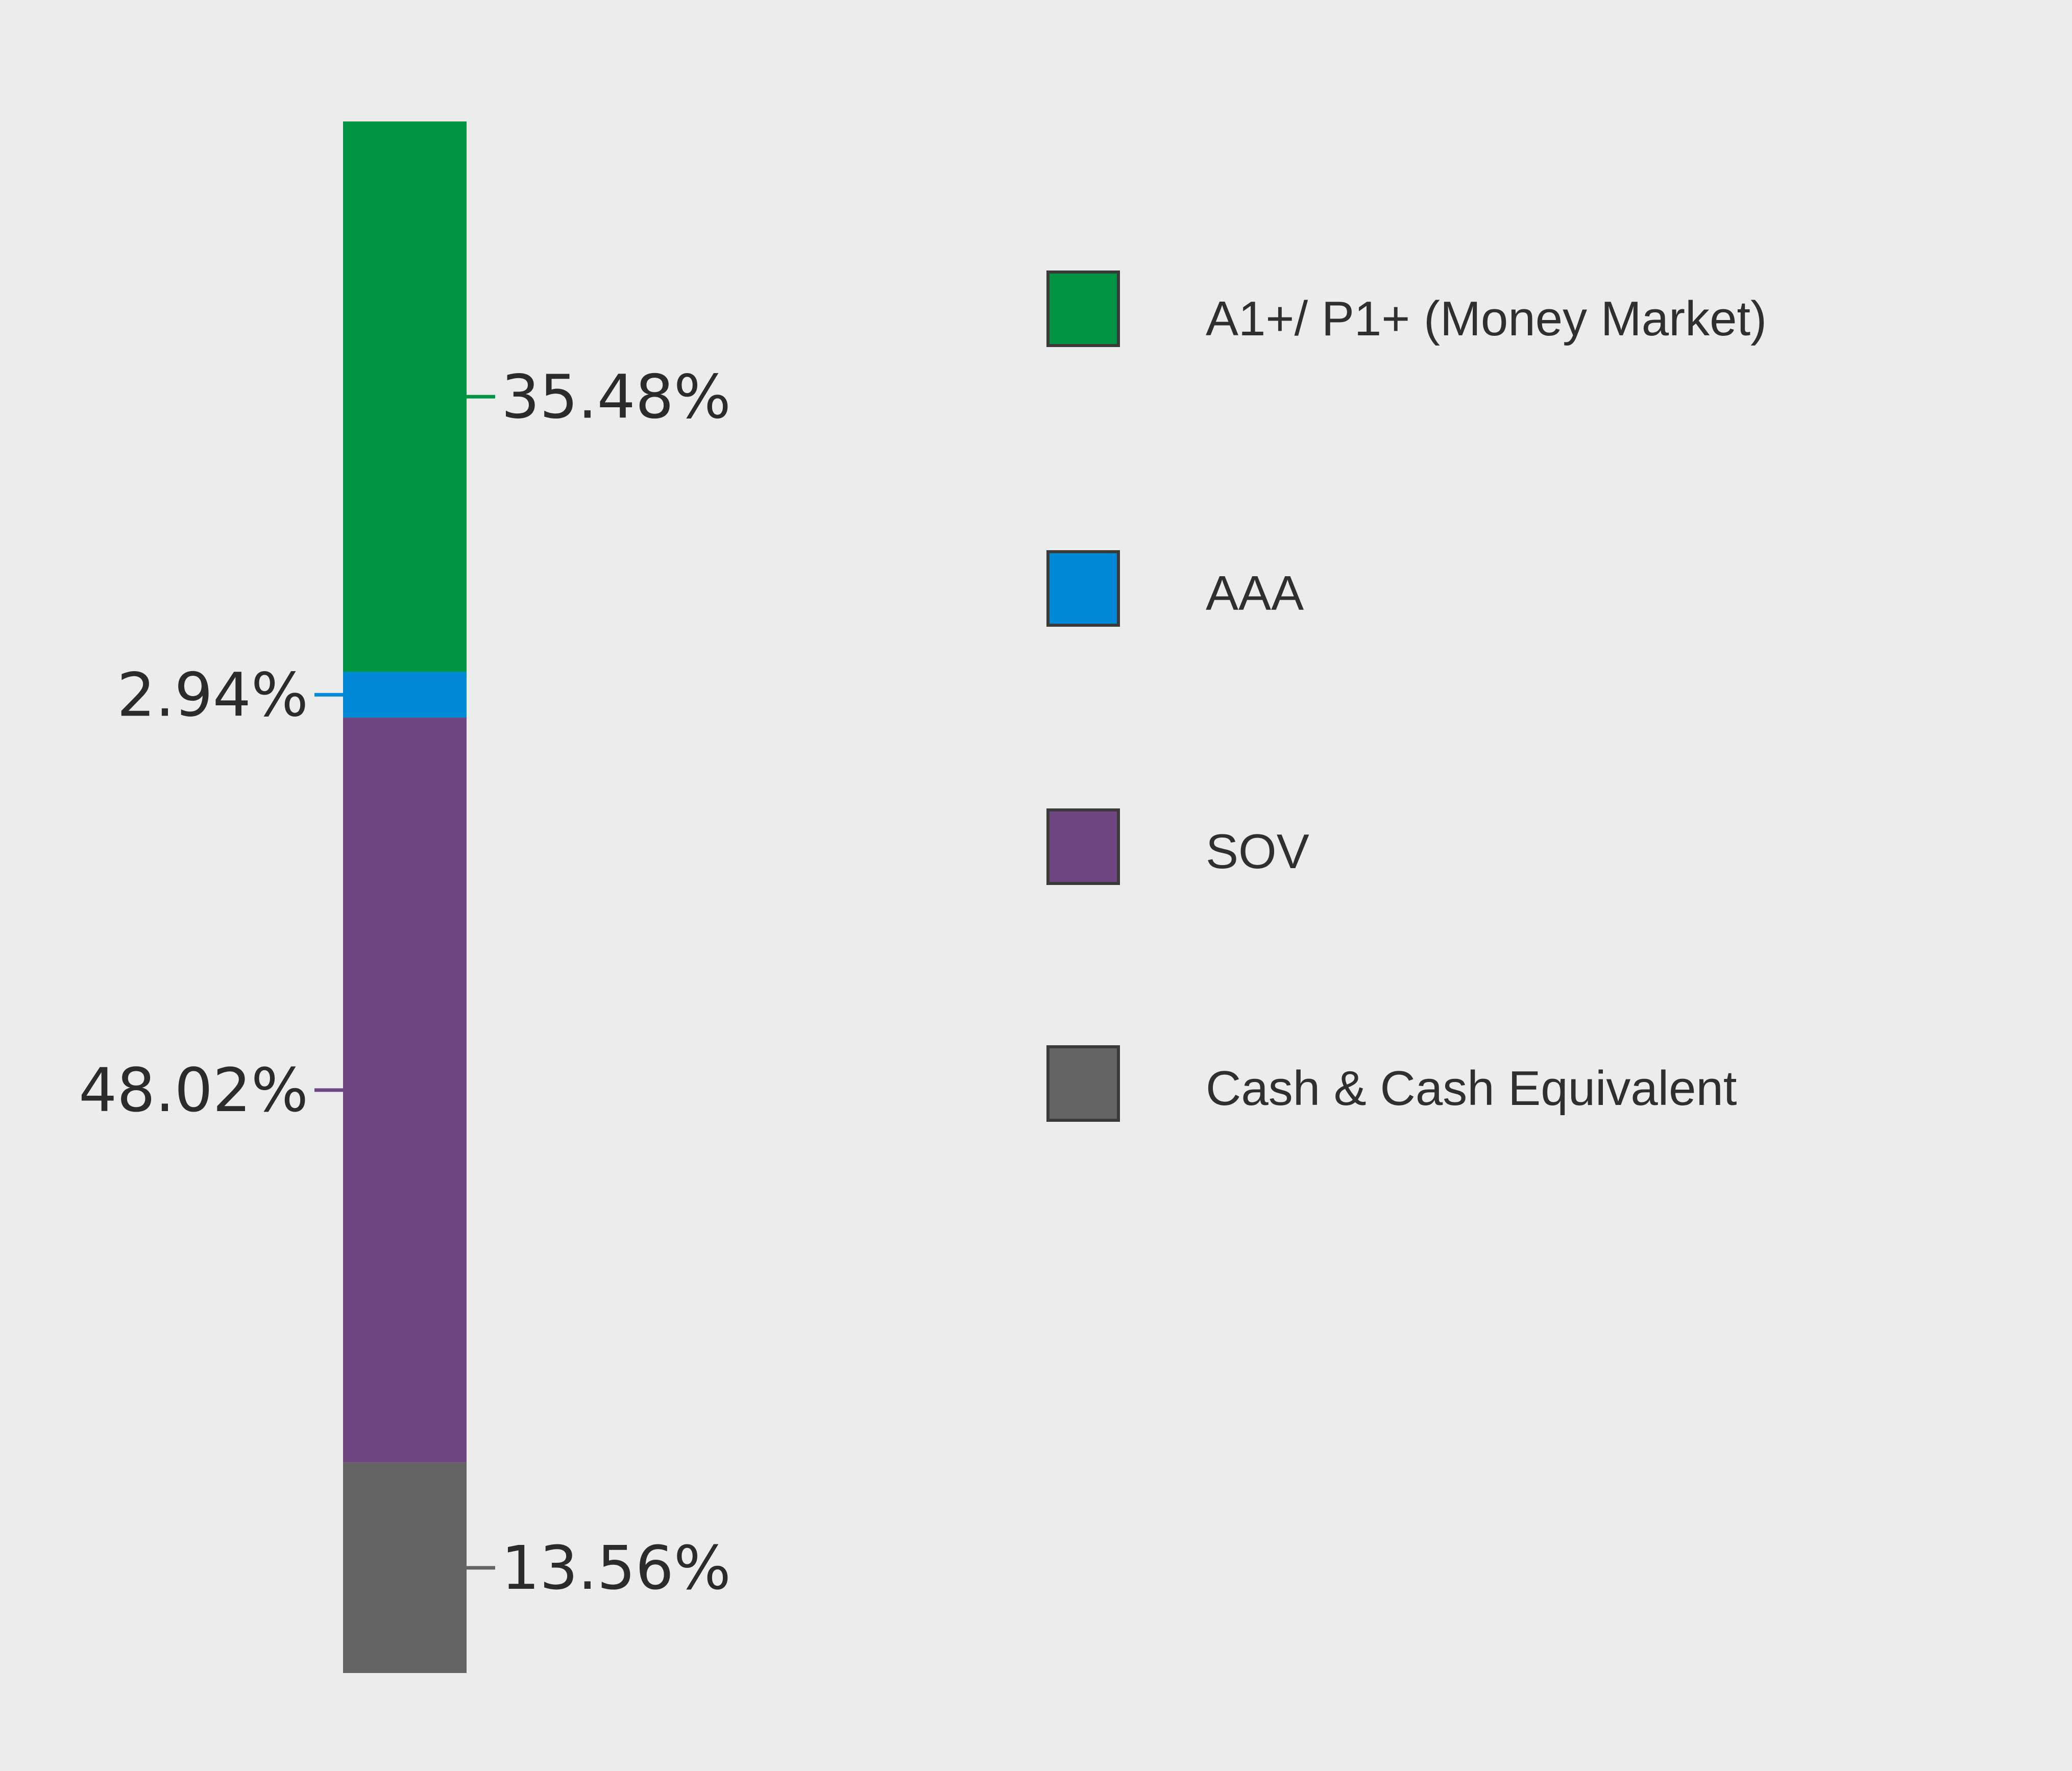  Describe the element at coordinates (1083, 588) in the screenshot. I see `legend-swatch-aaa` at that location.